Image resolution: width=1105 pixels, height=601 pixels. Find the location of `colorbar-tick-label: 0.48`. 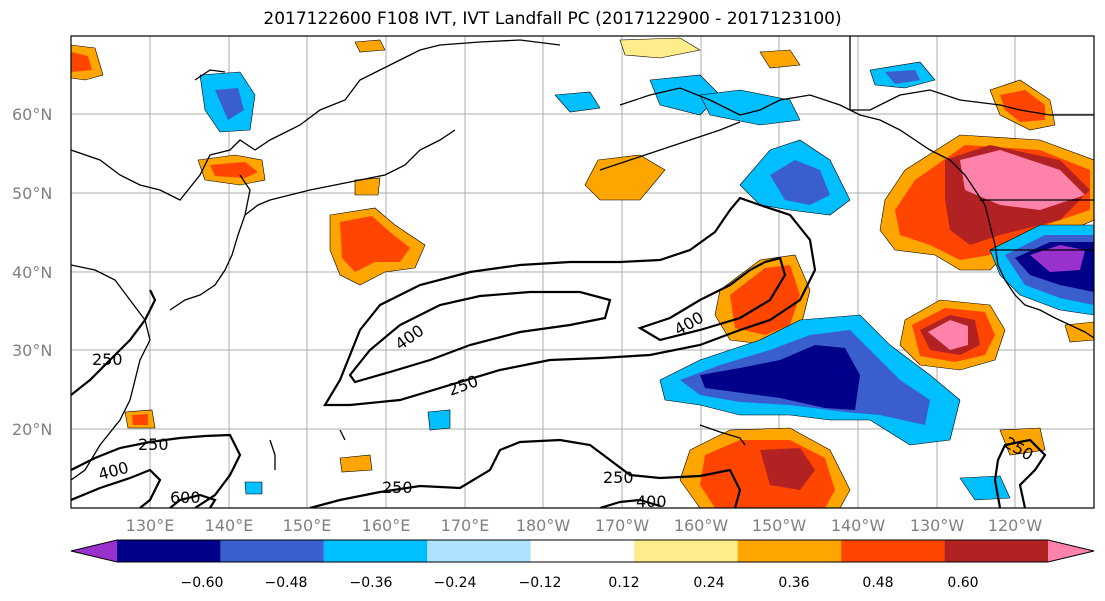

colorbar-tick-label: 0.48 is located at coordinates (877, 583).